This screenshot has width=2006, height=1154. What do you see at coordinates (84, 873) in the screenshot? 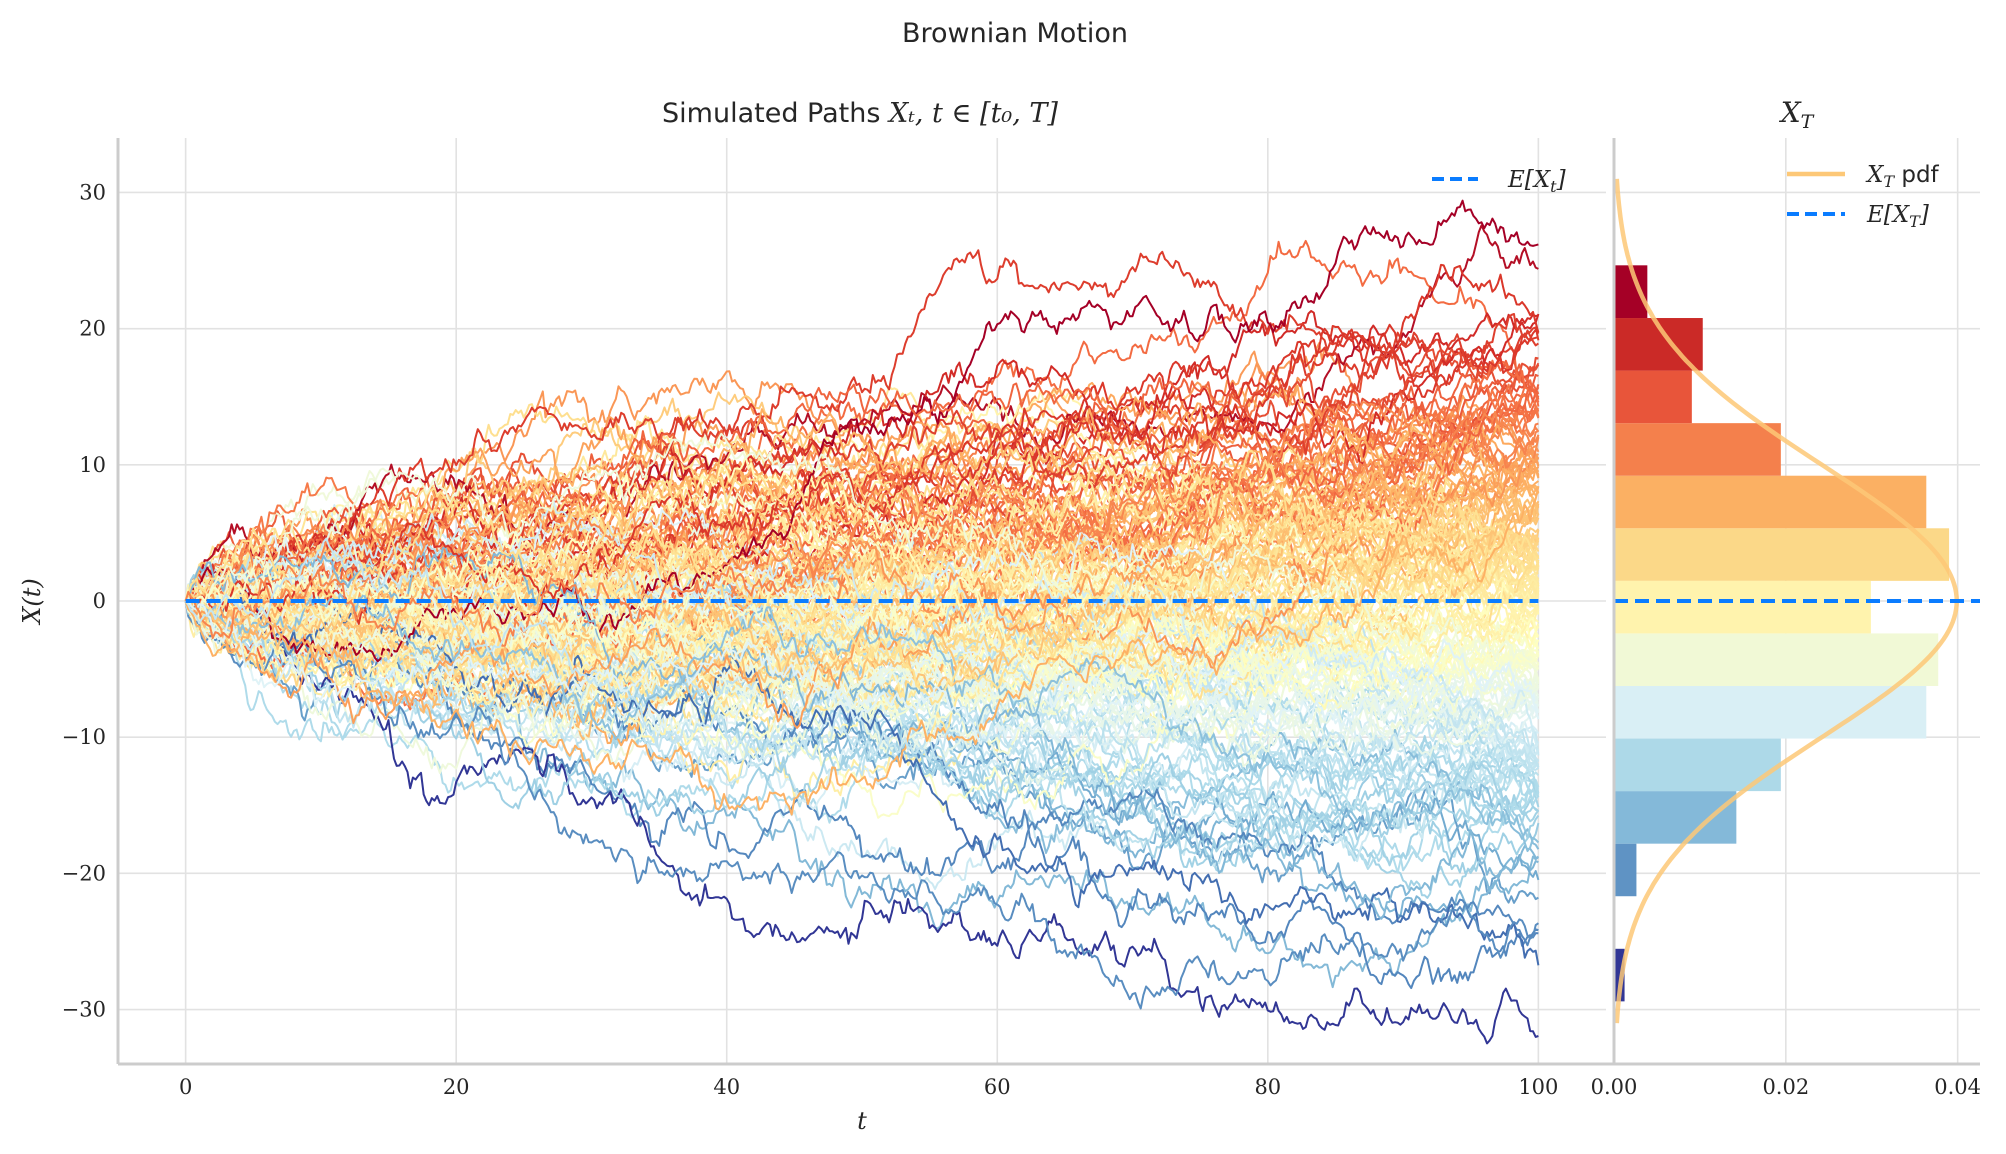
I see `paths-ytick-label: −20` at bounding box center [84, 873].